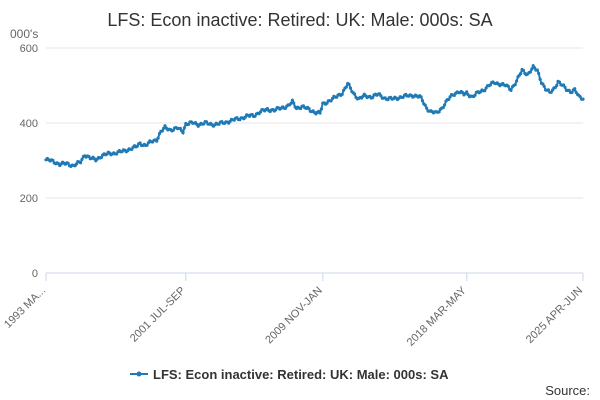  I want to click on x-tick-label-2: 2009 NOV-JAN, so click(294, 316).